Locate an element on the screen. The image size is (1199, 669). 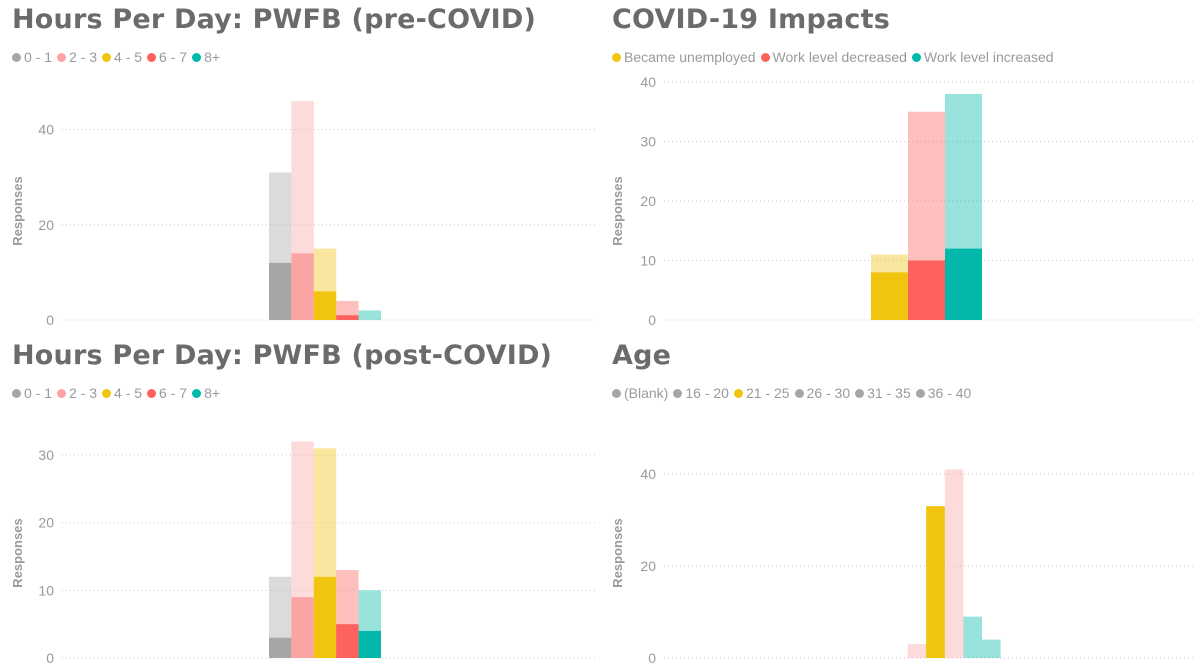
legend-item: Became unemployed is located at coordinates (684, 57).